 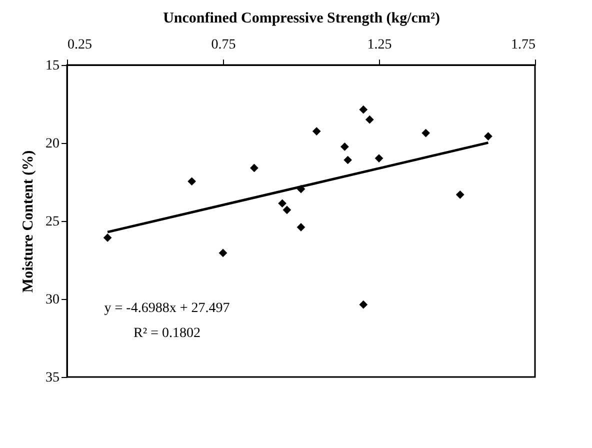 I want to click on x-tick-label: 0.25, so click(x=80, y=45).